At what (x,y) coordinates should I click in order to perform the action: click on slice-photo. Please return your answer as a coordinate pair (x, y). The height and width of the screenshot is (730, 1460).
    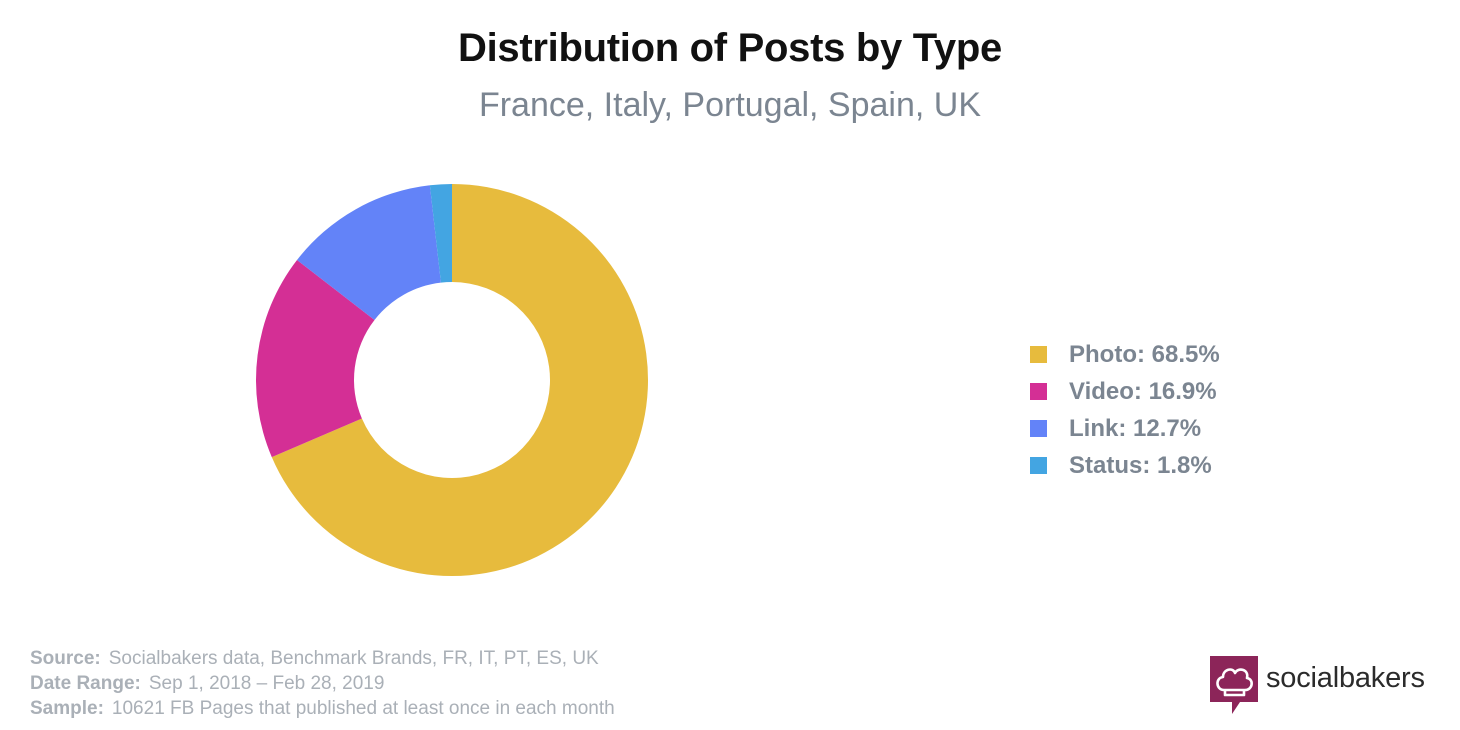
    Looking at the image, I should click on (459, 380).